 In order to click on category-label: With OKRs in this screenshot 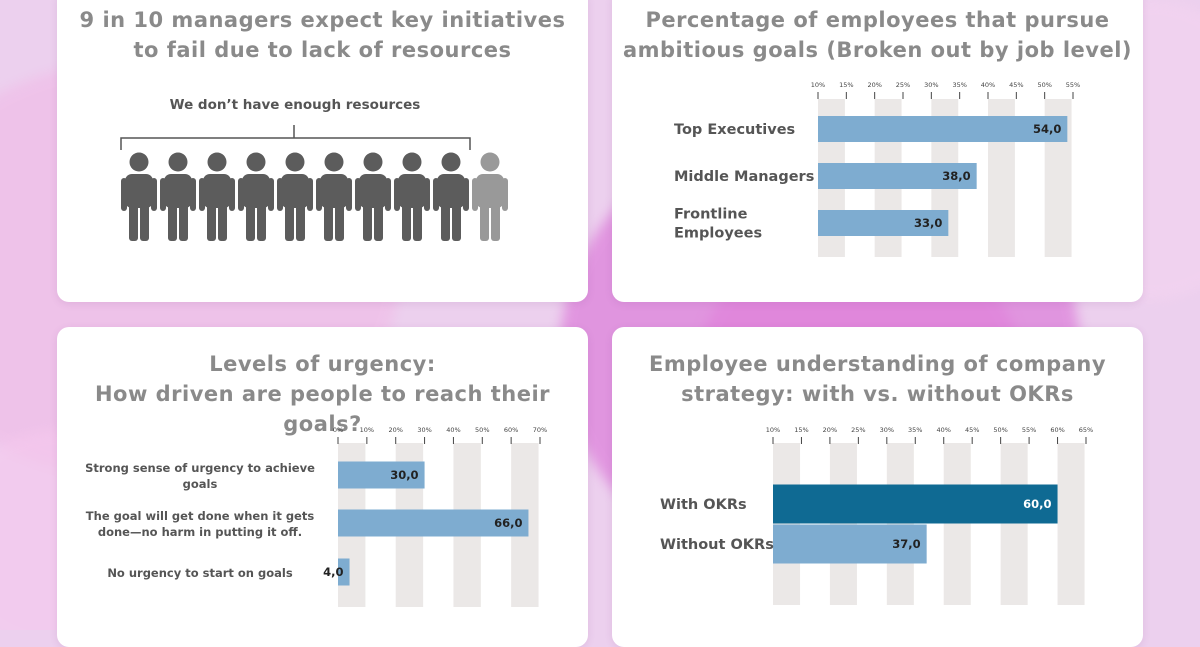, I will do `click(703, 505)`.